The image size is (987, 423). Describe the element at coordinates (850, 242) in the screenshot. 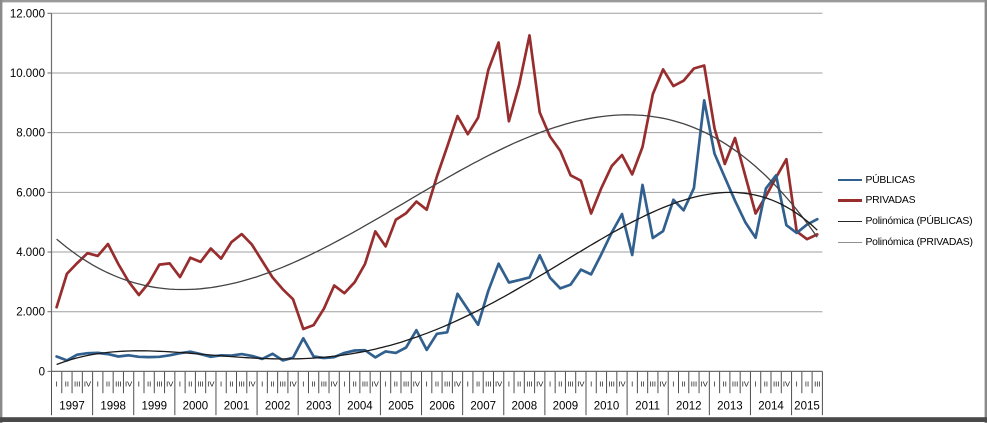

I see `legend-swatch-polinomica-privadas` at that location.